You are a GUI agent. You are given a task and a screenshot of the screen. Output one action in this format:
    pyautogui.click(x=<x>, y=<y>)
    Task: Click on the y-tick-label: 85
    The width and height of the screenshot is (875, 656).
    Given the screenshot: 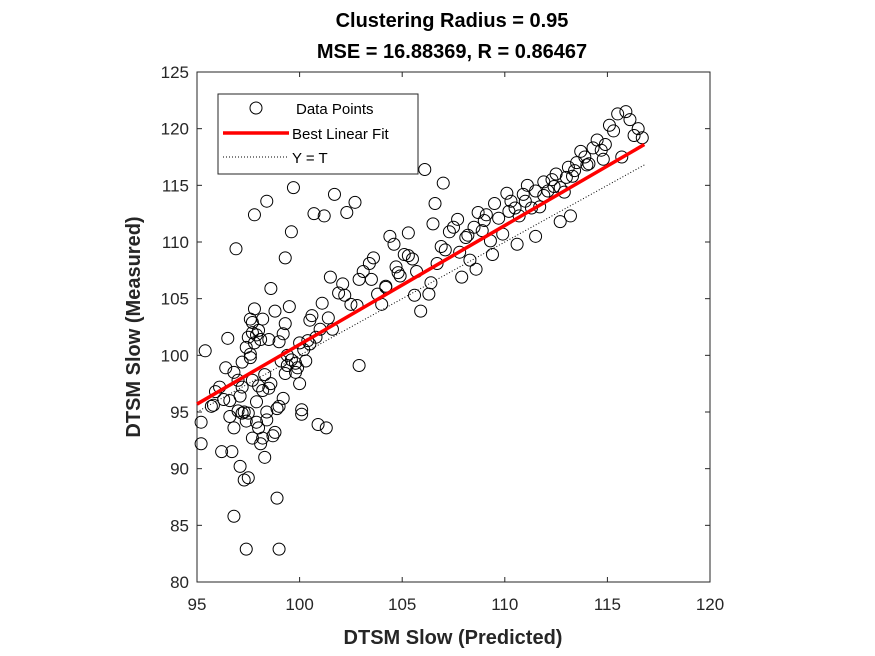 What is the action you would take?
    pyautogui.click(x=179, y=525)
    